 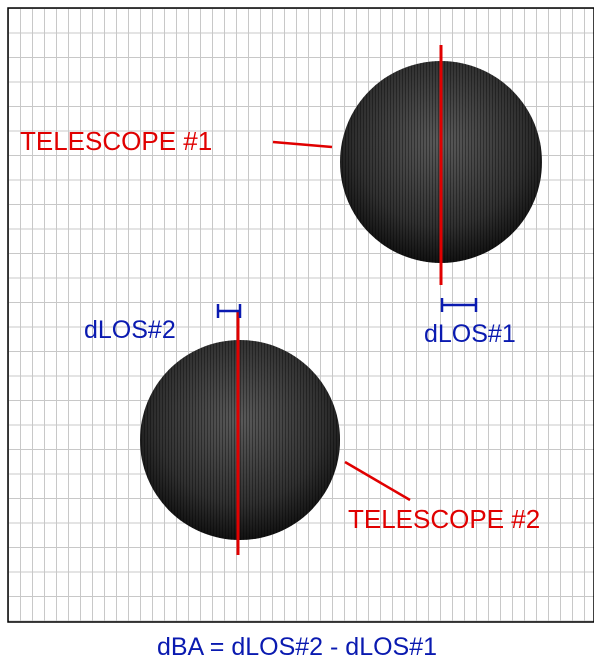 What do you see at coordinates (297, 646) in the screenshot?
I see `caption: dBA = dLOS#2 - dLOS#1` at bounding box center [297, 646].